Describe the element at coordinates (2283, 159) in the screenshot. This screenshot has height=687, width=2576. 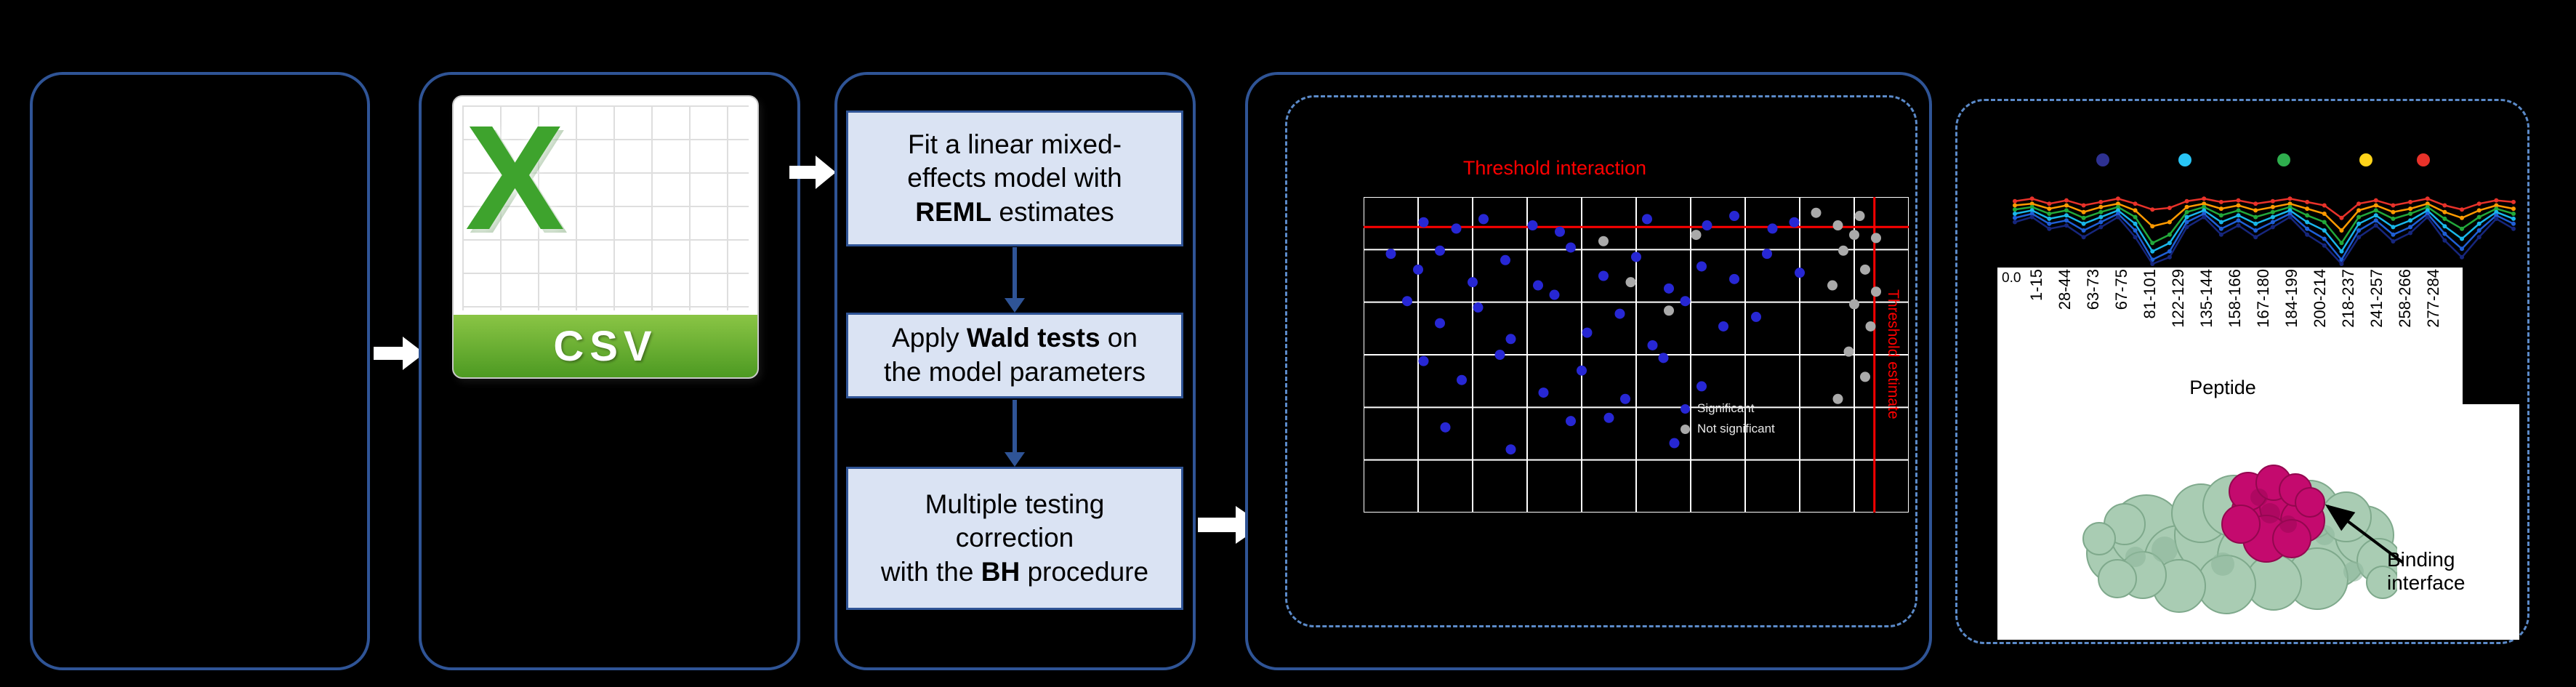
I see `state-marker-icon` at that location.